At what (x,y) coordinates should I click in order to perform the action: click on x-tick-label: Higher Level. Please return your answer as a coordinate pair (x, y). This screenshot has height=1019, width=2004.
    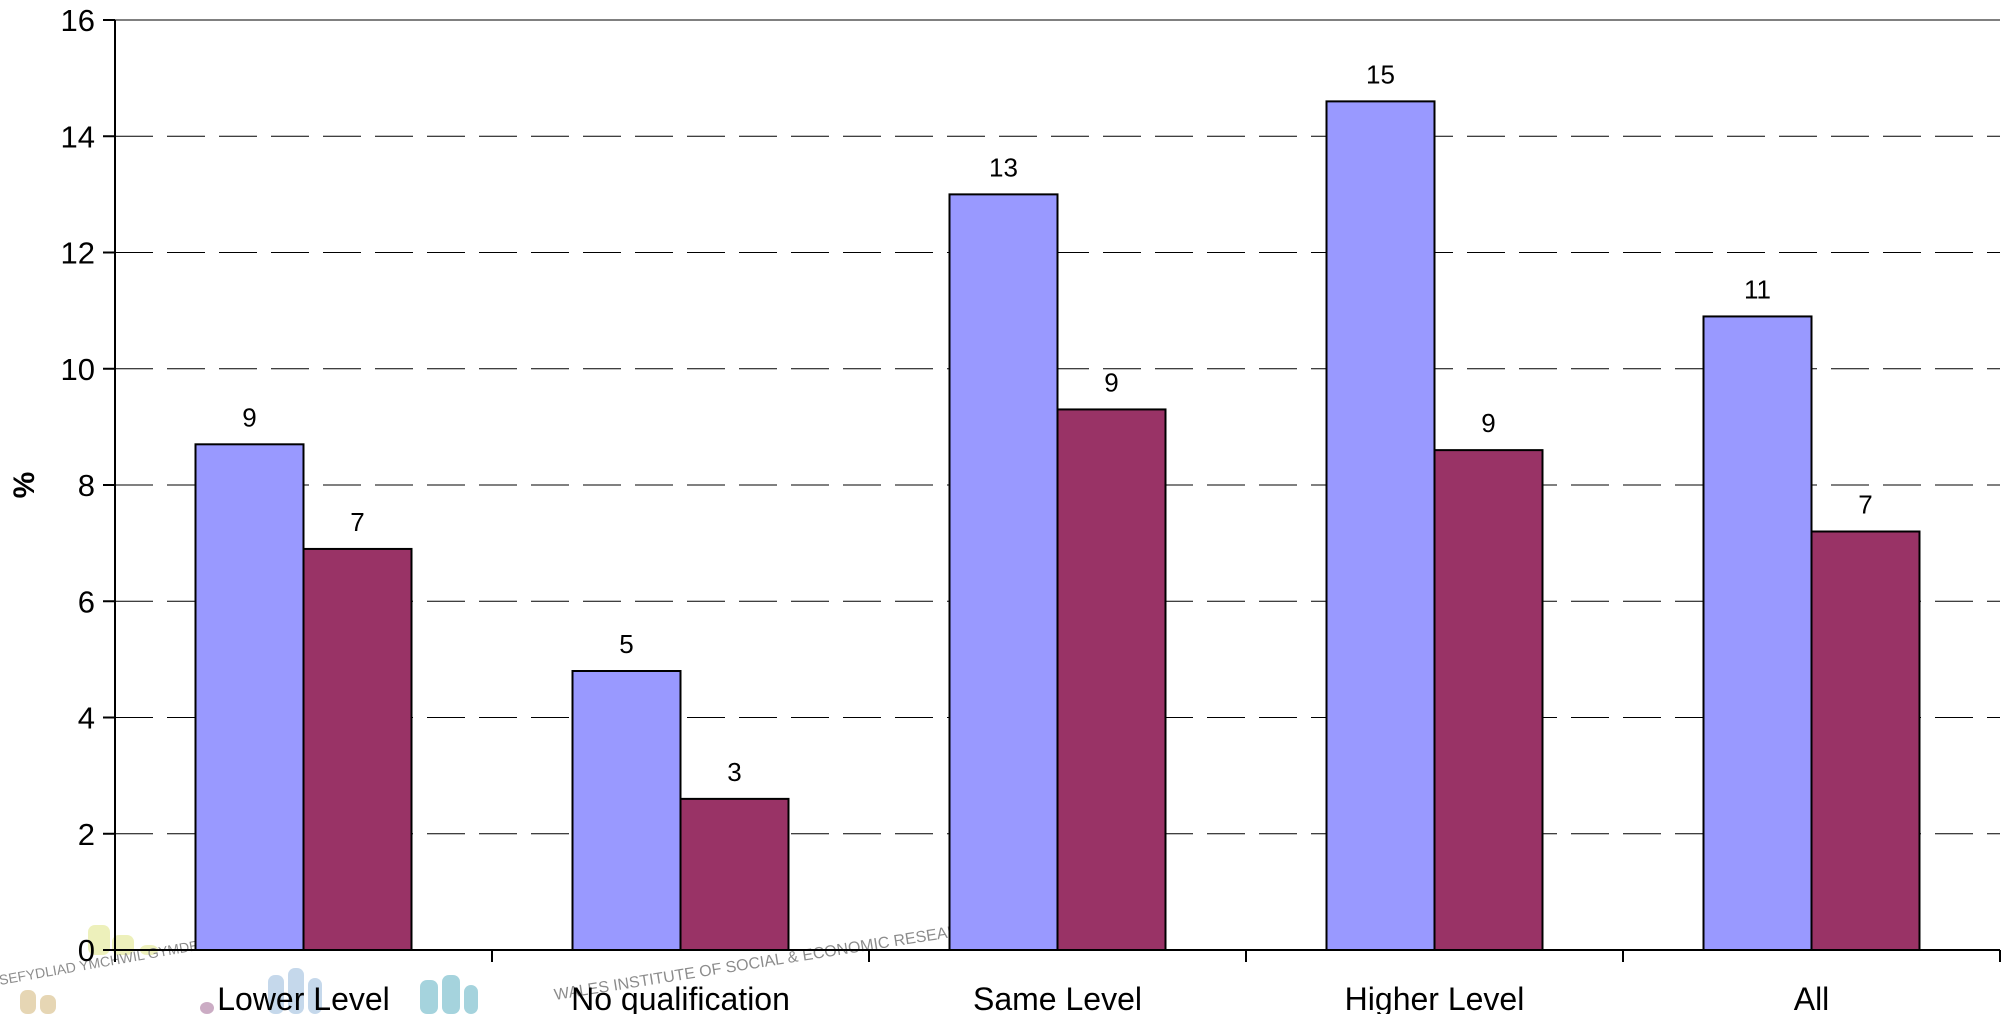
    Looking at the image, I should click on (1435, 997).